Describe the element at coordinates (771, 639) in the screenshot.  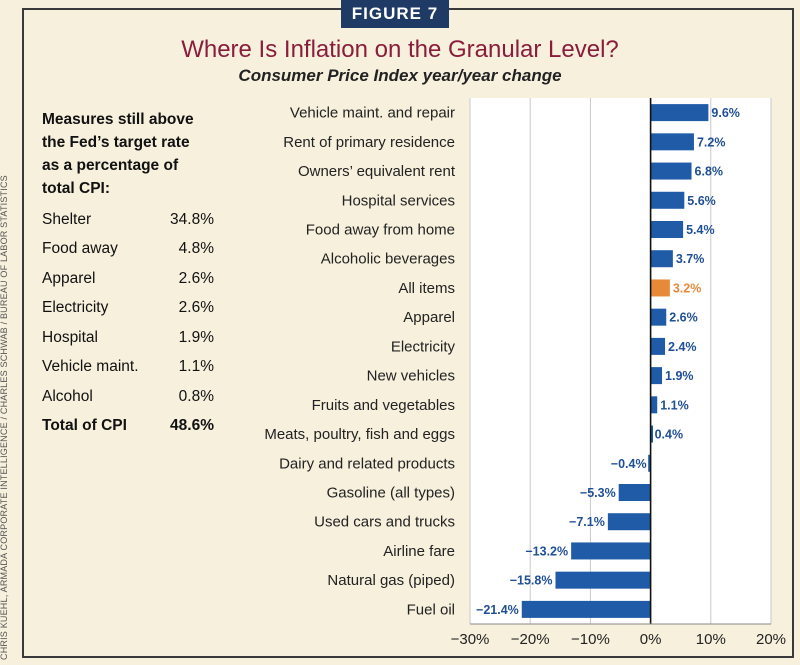
I see `x-tick-label: 20%` at that location.